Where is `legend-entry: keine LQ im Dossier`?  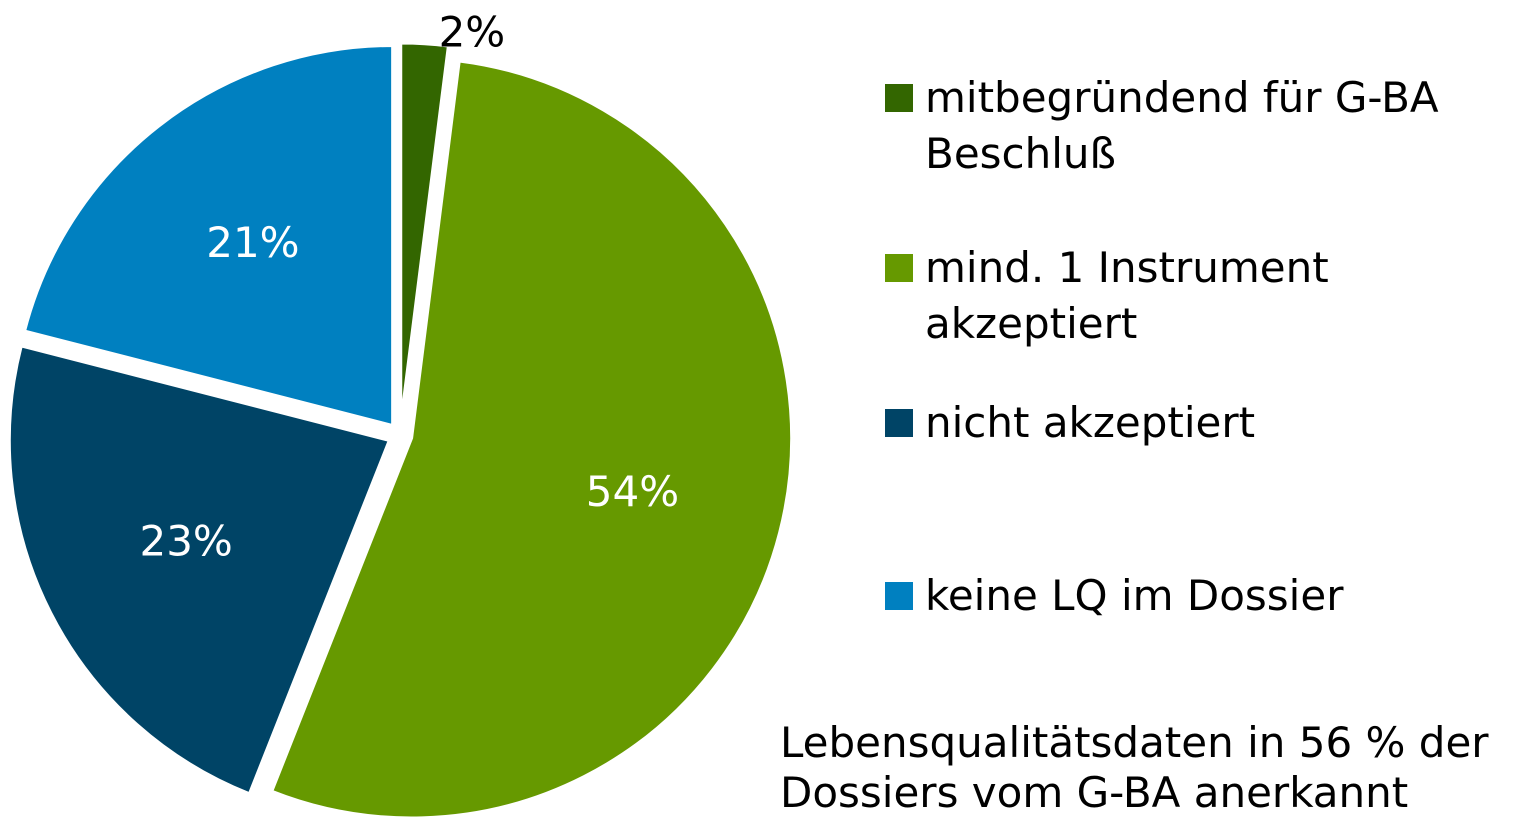
legend-entry: keine LQ im Dossier is located at coordinates (1195, 596).